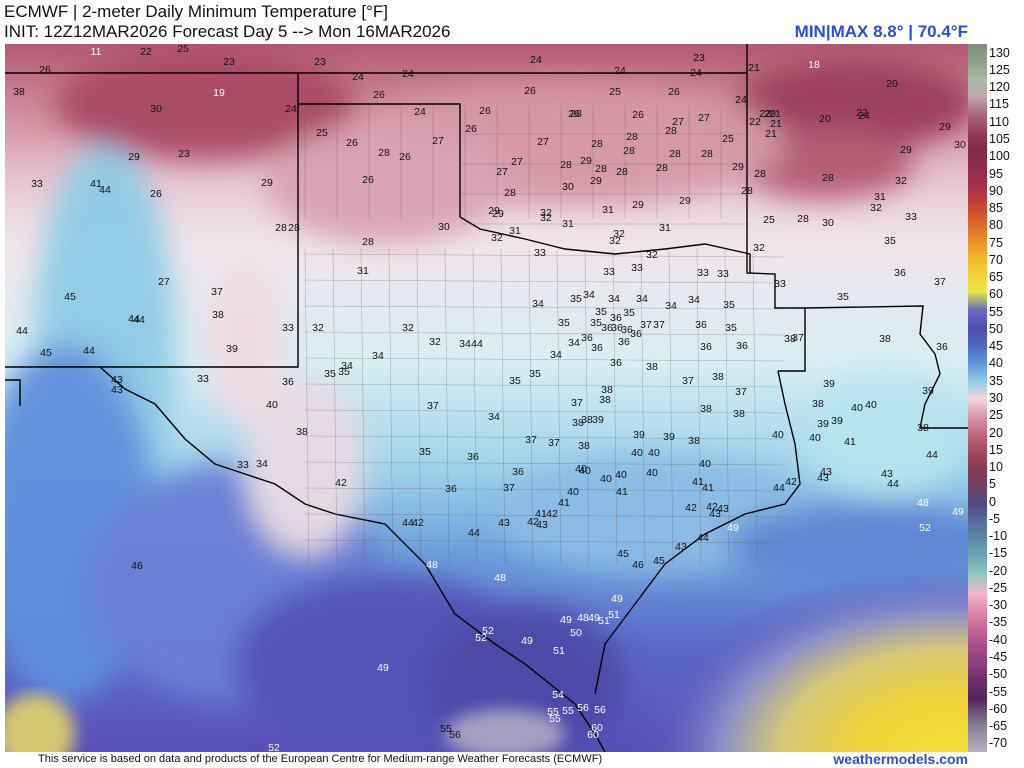 This screenshot has height=768, width=1024. Describe the element at coordinates (996, 225) in the screenshot. I see `legend-tick-label: 80` at that location.